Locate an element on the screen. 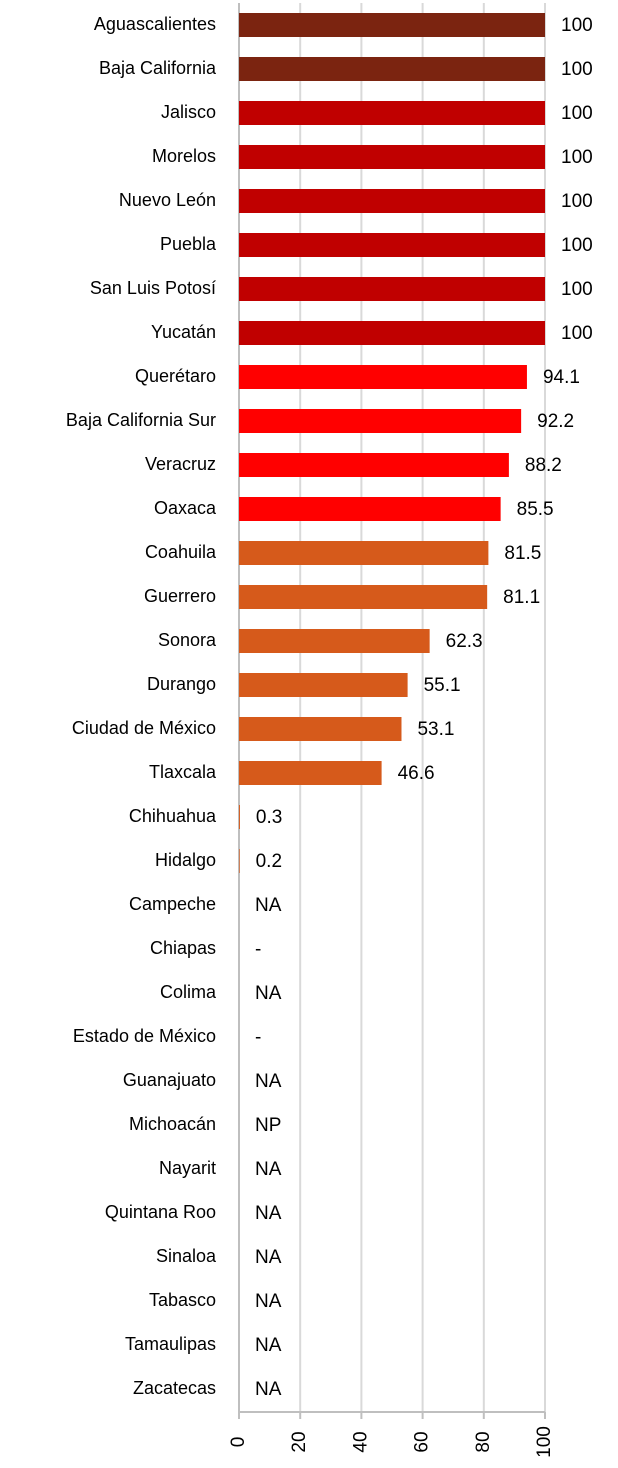  y-tick-label: Michoacán is located at coordinates (172, 1124).